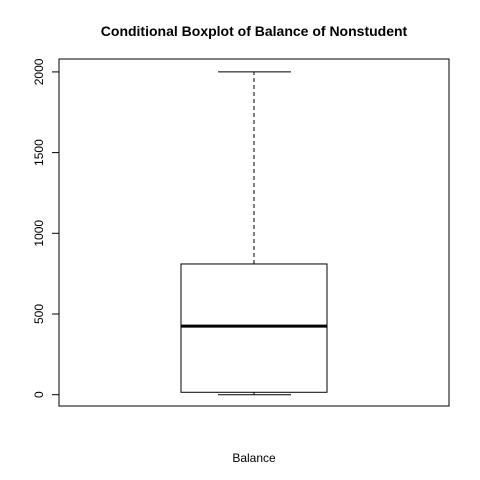 The height and width of the screenshot is (480, 480). I want to click on interquartile-box, so click(254, 328).